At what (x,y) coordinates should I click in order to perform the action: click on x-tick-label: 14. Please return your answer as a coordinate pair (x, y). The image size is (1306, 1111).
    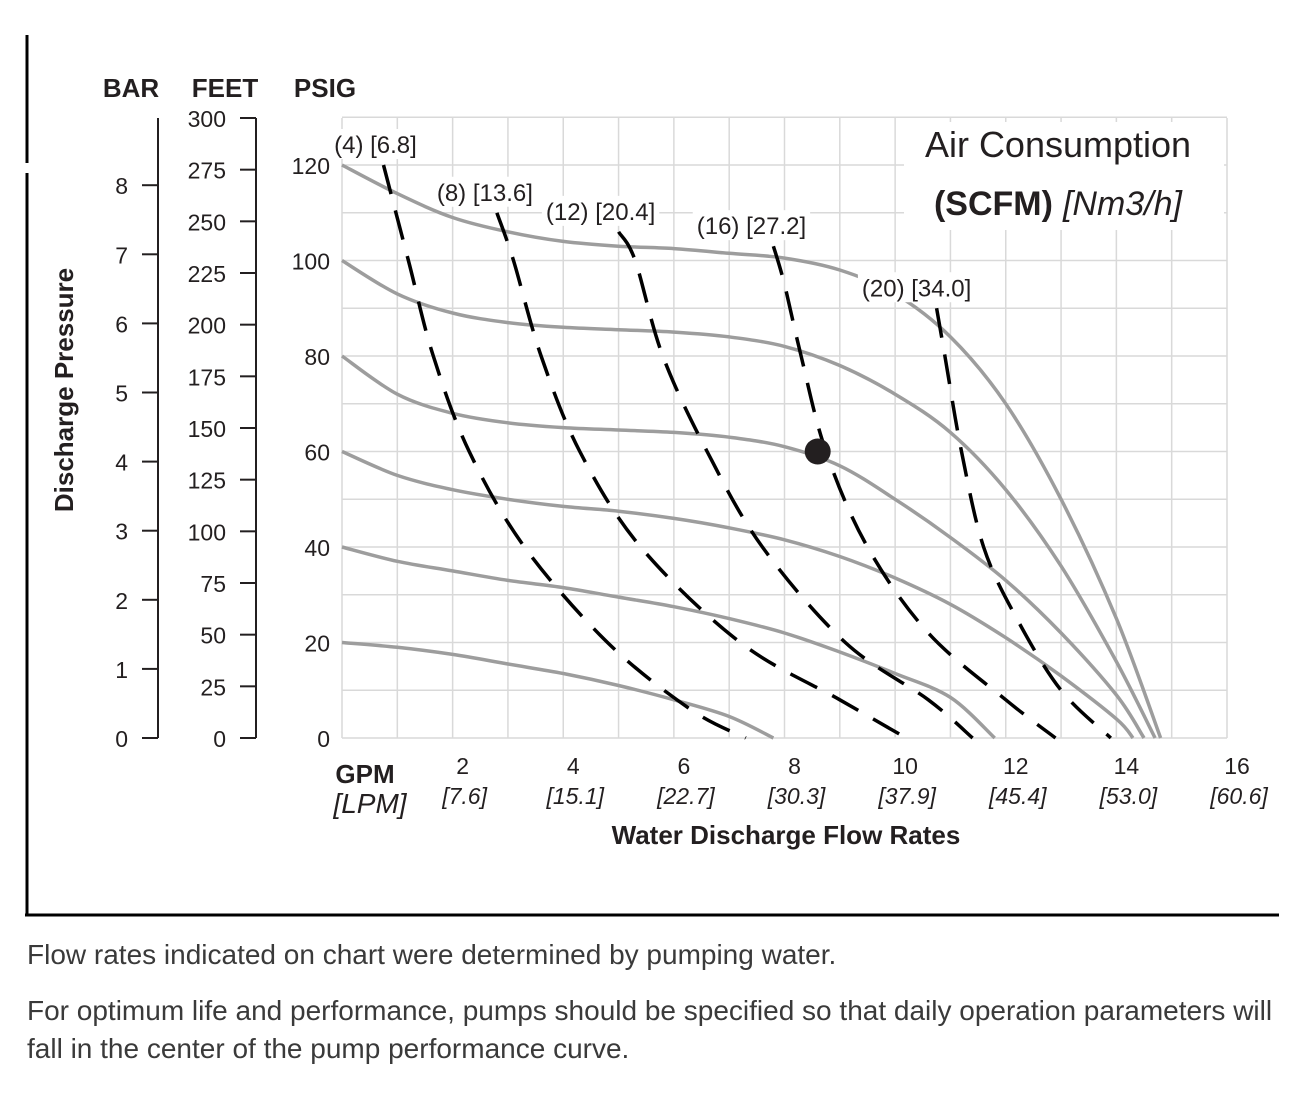
    Looking at the image, I should click on (1127, 766).